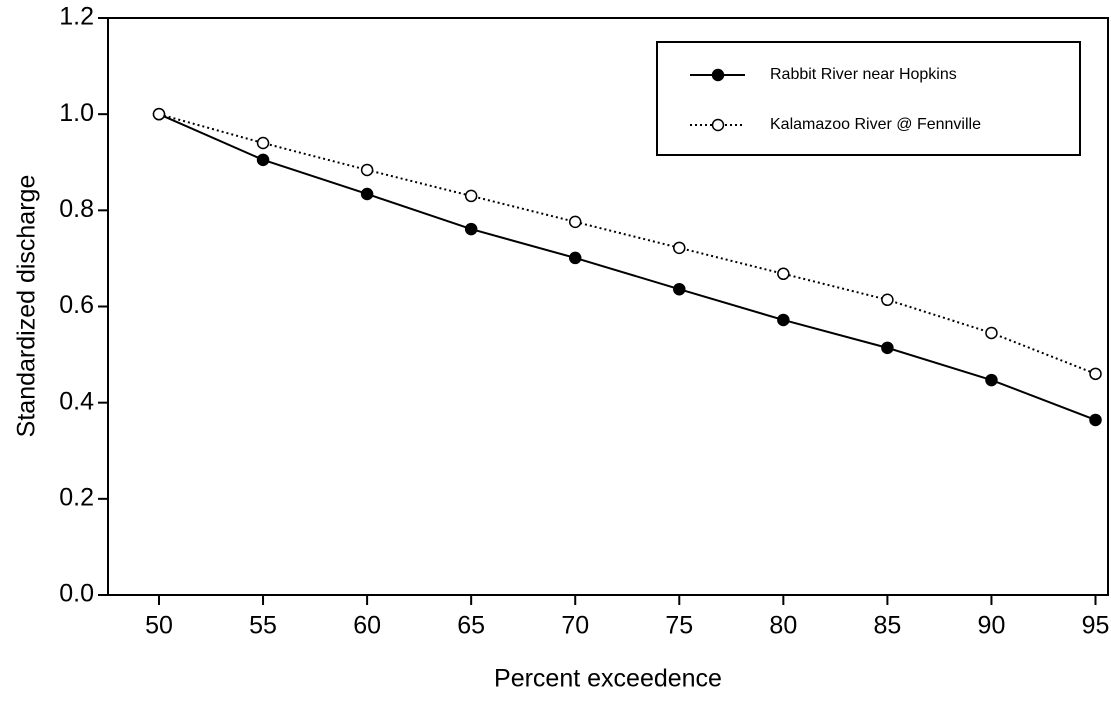  What do you see at coordinates (76, 401) in the screenshot?
I see `y-tick-label: 0.4` at bounding box center [76, 401].